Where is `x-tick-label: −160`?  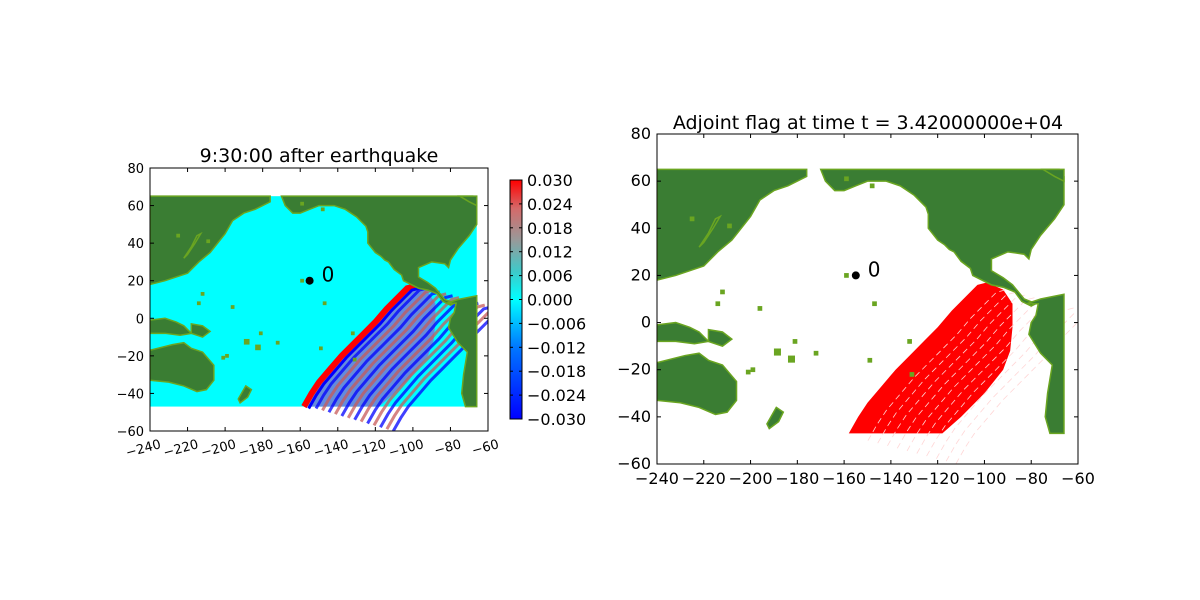 x-tick-label: −160 is located at coordinates (844, 478).